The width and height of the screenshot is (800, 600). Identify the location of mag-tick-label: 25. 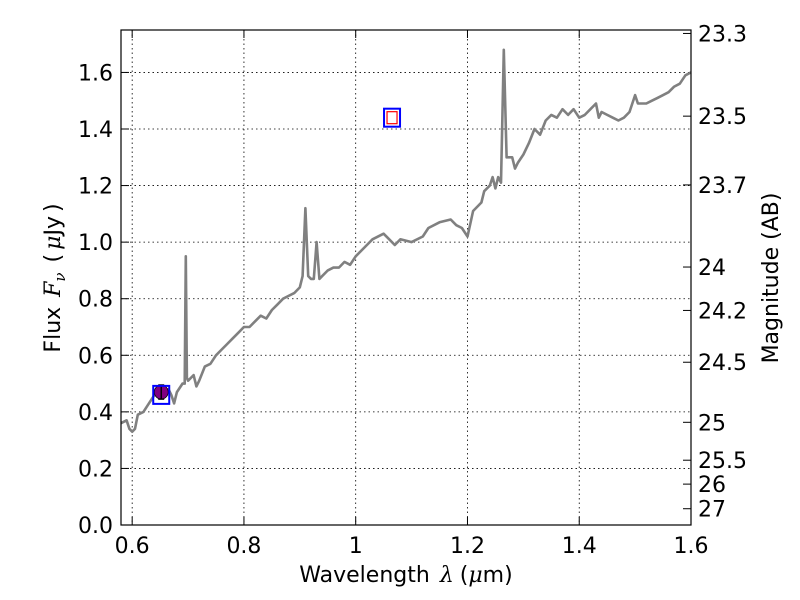
(712, 423).